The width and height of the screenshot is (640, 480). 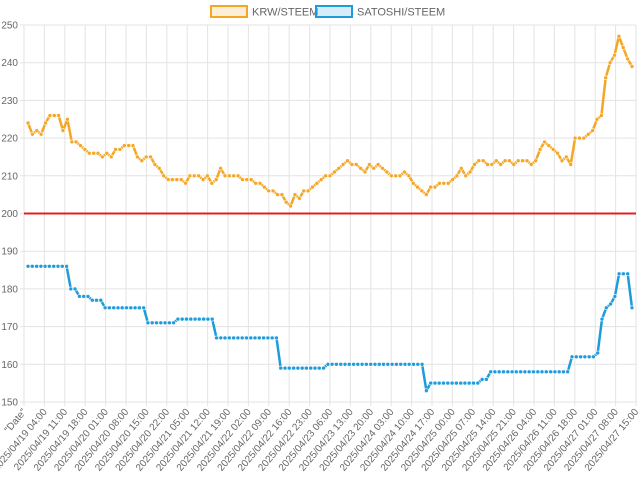 I want to click on legend-item-satoshi-steem: SATOSHI/STEEM, so click(x=380, y=12).